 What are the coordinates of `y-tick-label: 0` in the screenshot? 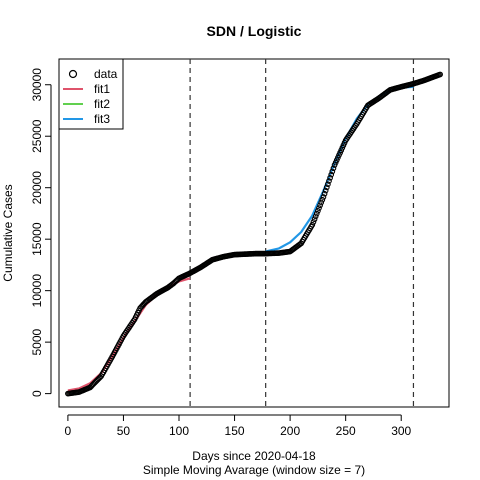 It's located at (37, 393).